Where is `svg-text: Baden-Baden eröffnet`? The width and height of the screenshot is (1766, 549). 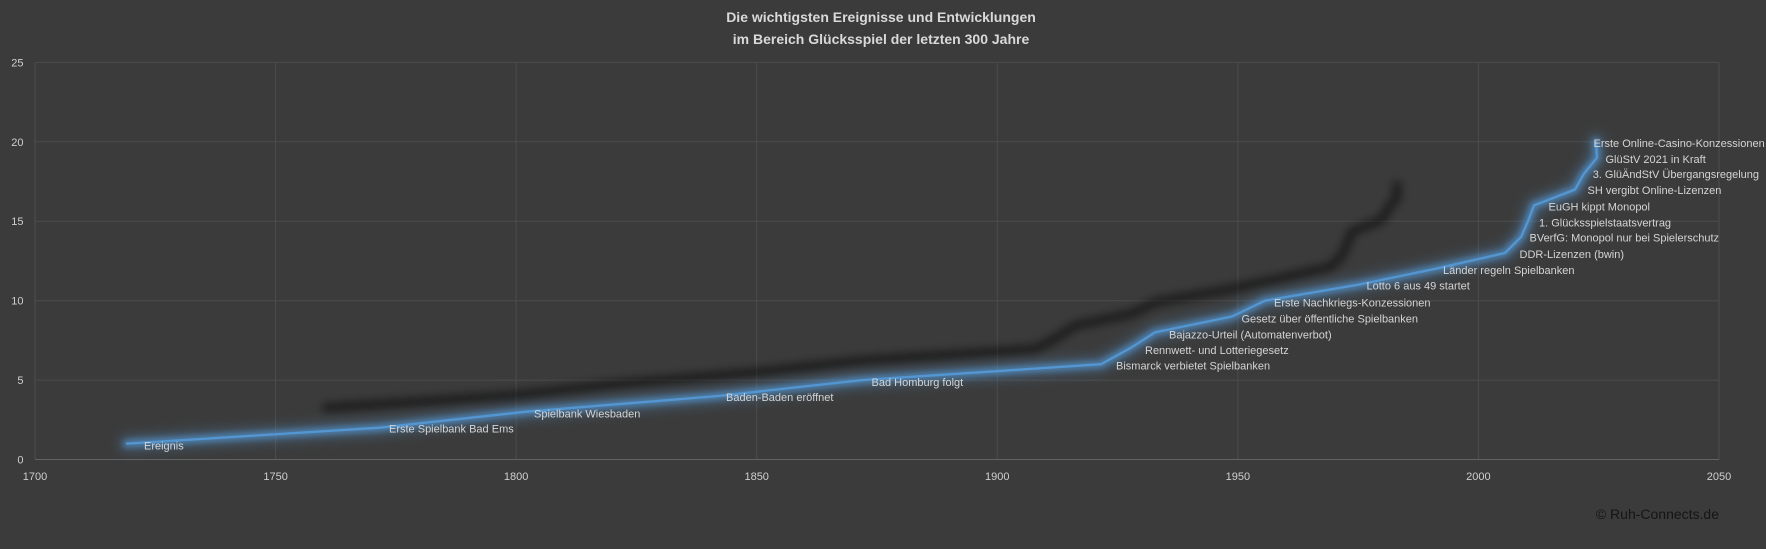 svg-text: Baden-Baden eröffnet is located at coordinates (779, 398).